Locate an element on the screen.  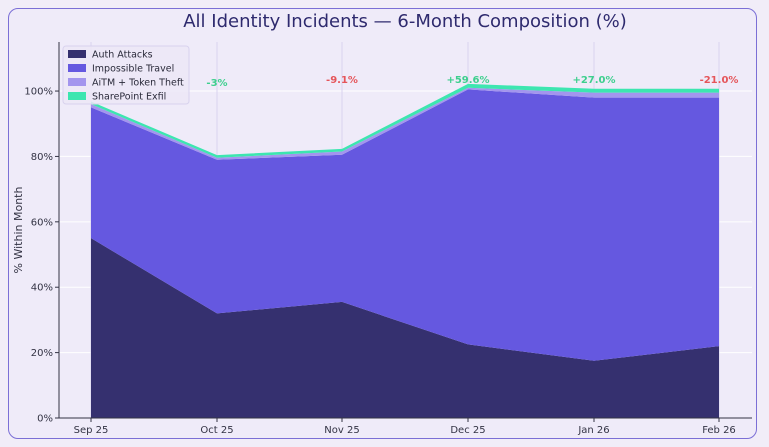
y-axis-label: % Within Month is located at coordinates (18, 230).